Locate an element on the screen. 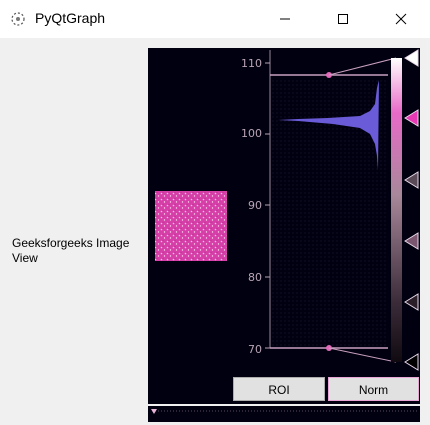 Image resolution: width=430 pixels, height=425 pixels. window-title: PyQtGraph is located at coordinates (70, 18).